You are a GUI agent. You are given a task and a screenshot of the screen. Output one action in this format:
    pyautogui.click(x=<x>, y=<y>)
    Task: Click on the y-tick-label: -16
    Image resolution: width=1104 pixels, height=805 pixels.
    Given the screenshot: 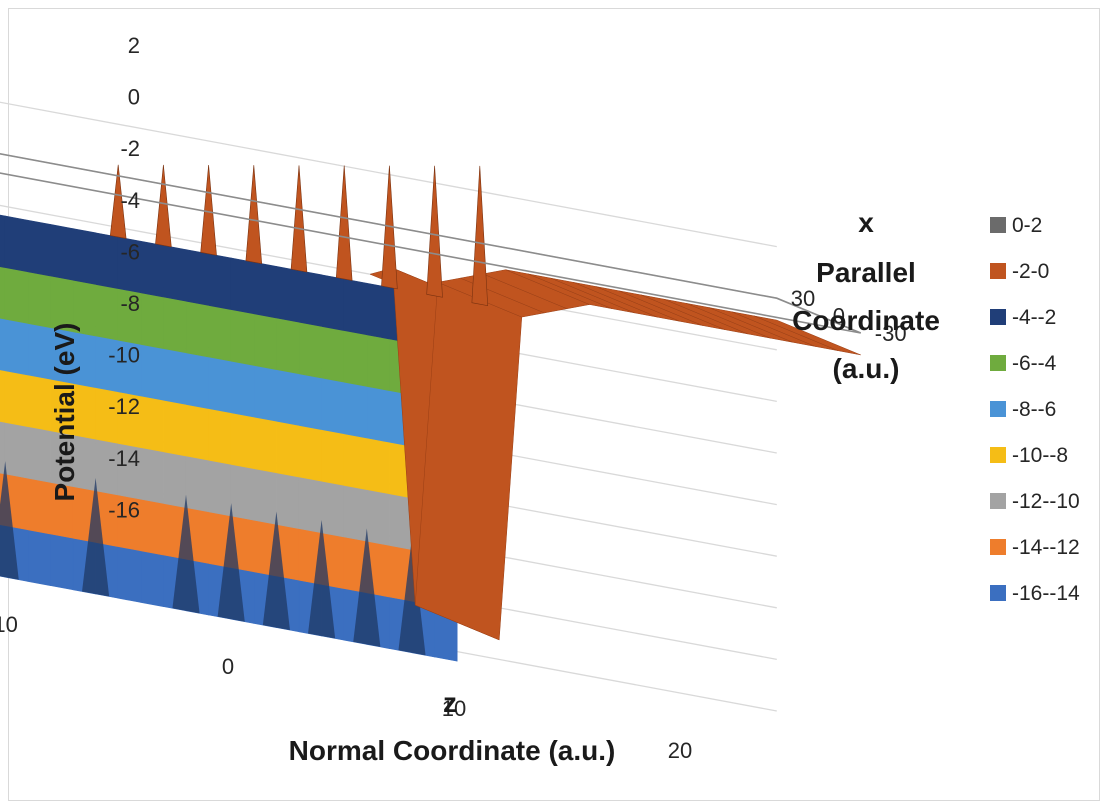 What is the action you would take?
    pyautogui.click(x=124, y=509)
    